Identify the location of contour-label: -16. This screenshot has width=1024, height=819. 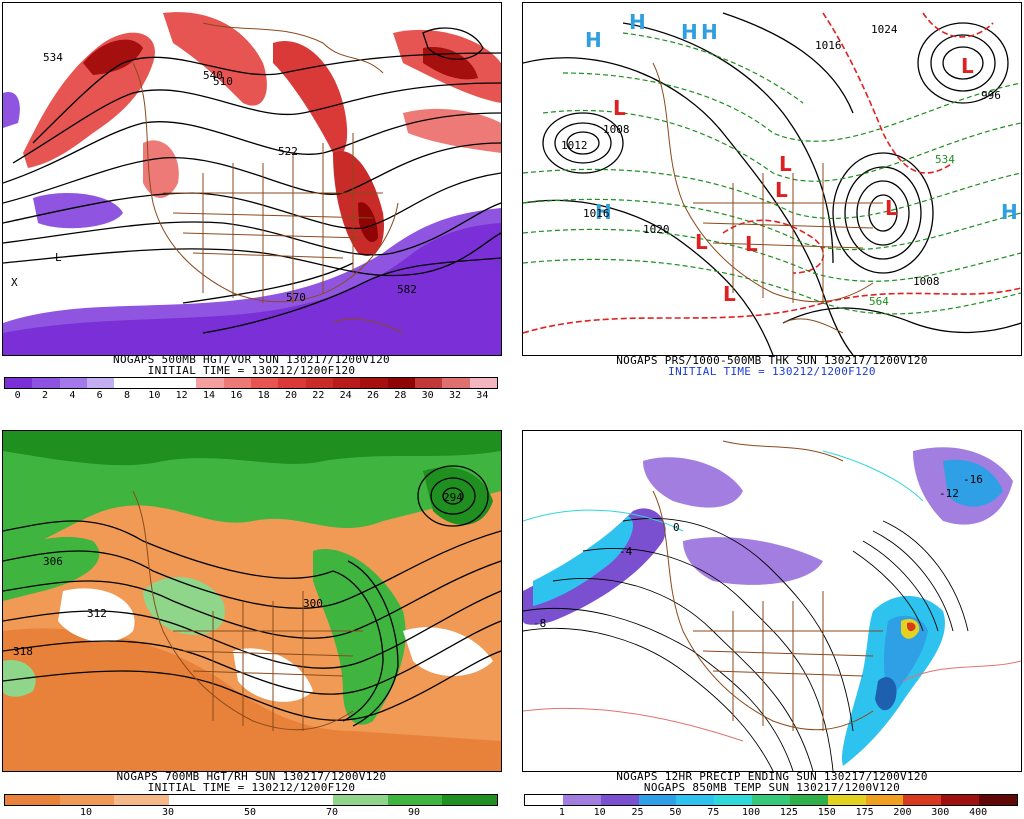
(973, 479).